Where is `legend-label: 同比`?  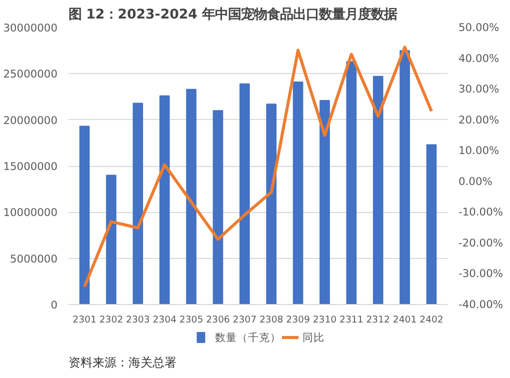 legend-label: 同比 is located at coordinates (313, 337).